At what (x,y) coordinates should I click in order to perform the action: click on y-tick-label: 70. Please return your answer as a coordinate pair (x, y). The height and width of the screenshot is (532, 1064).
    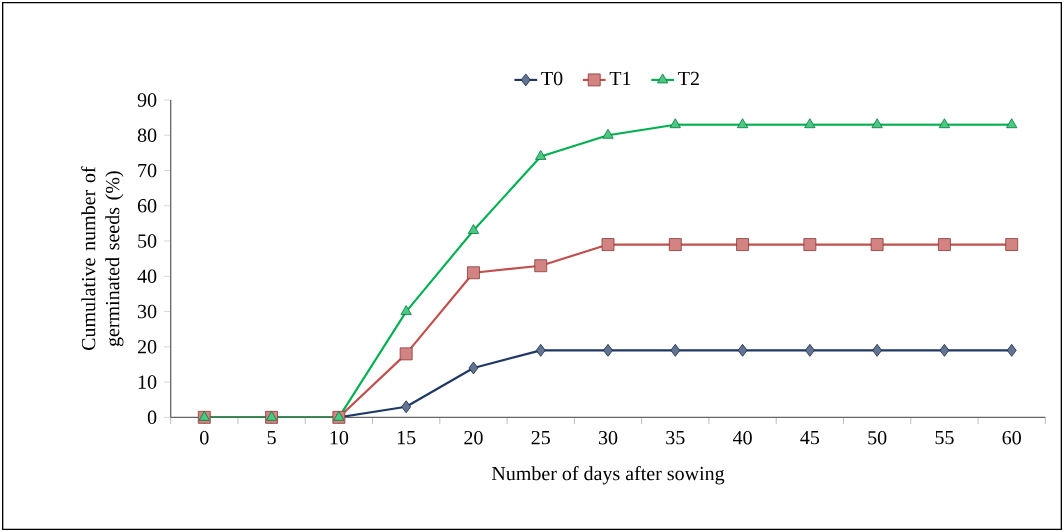
    Looking at the image, I should click on (147, 170).